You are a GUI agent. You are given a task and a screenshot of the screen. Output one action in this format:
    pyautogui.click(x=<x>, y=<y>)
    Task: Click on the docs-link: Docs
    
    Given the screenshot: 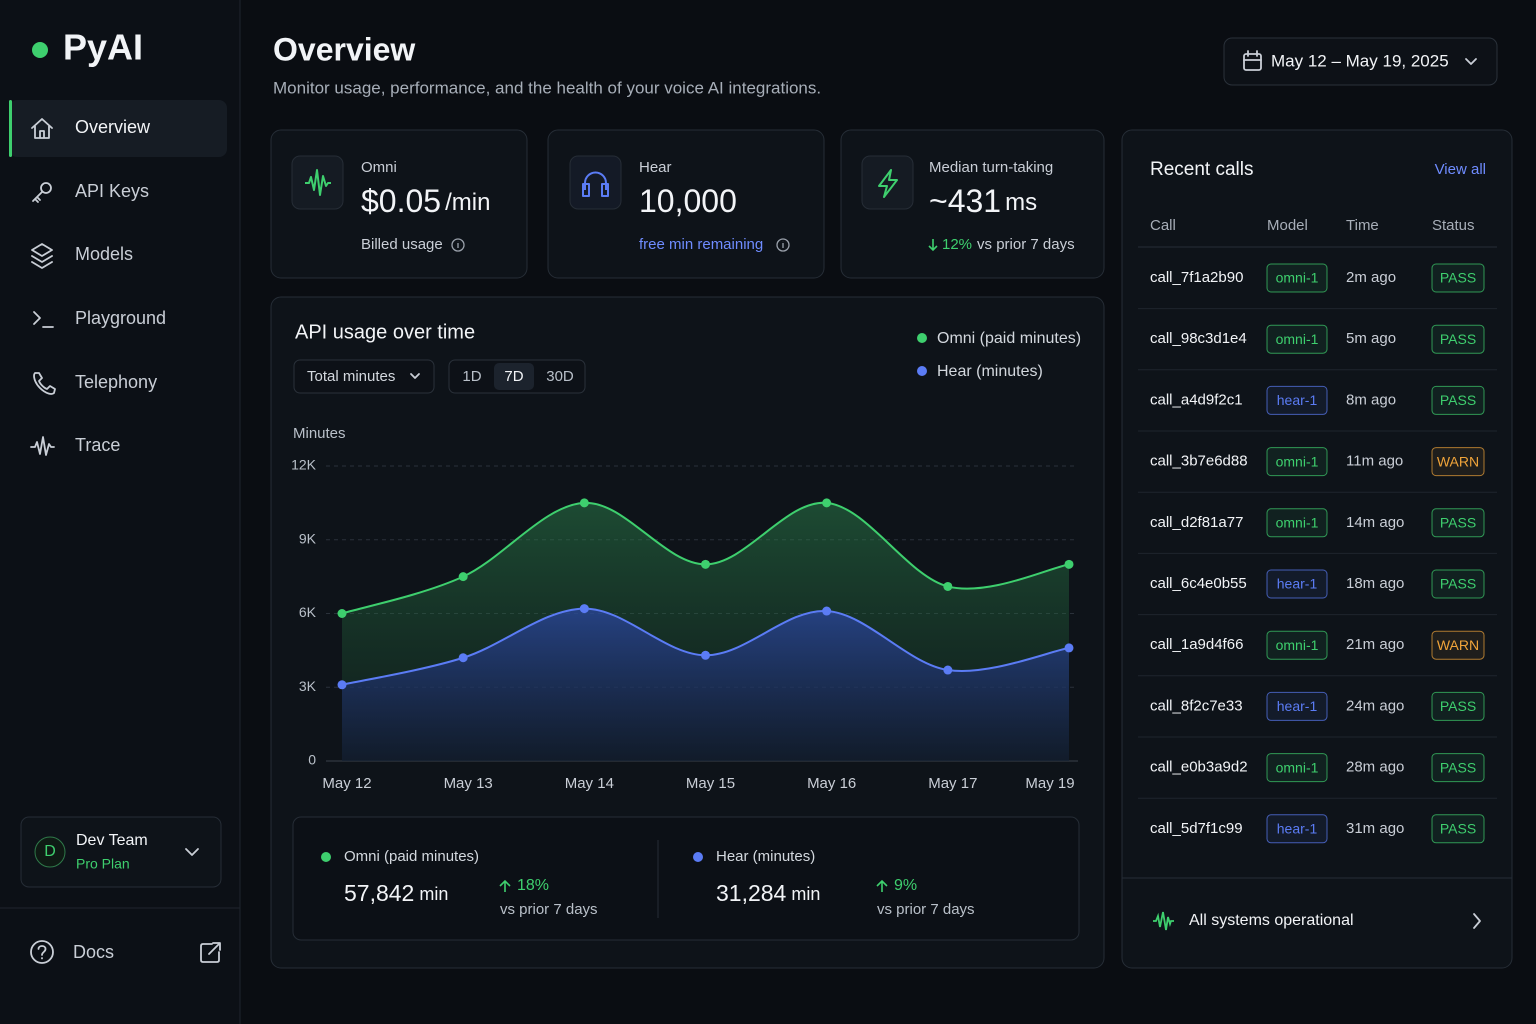 What is the action you would take?
    pyautogui.click(x=93, y=952)
    